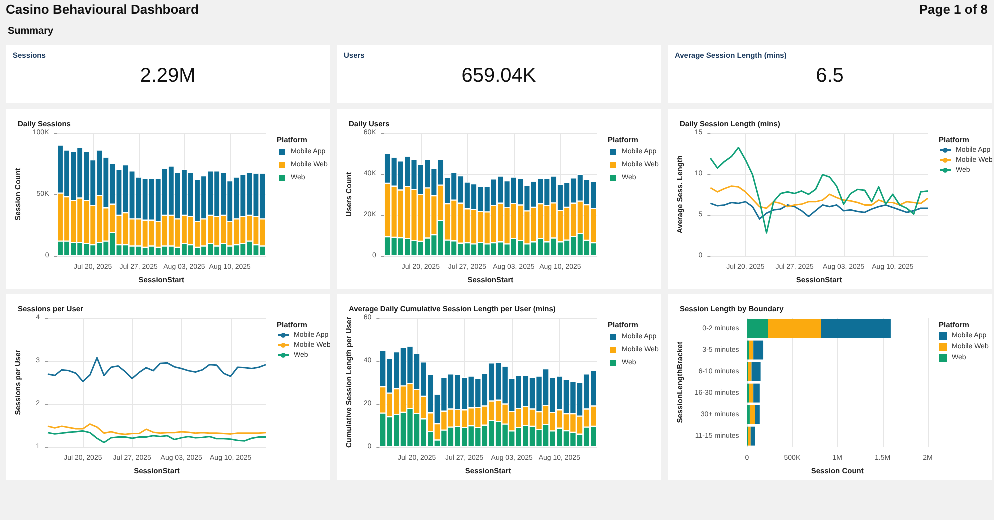 The height and width of the screenshot is (520, 994). I want to click on text: 2.29M, so click(168, 76).